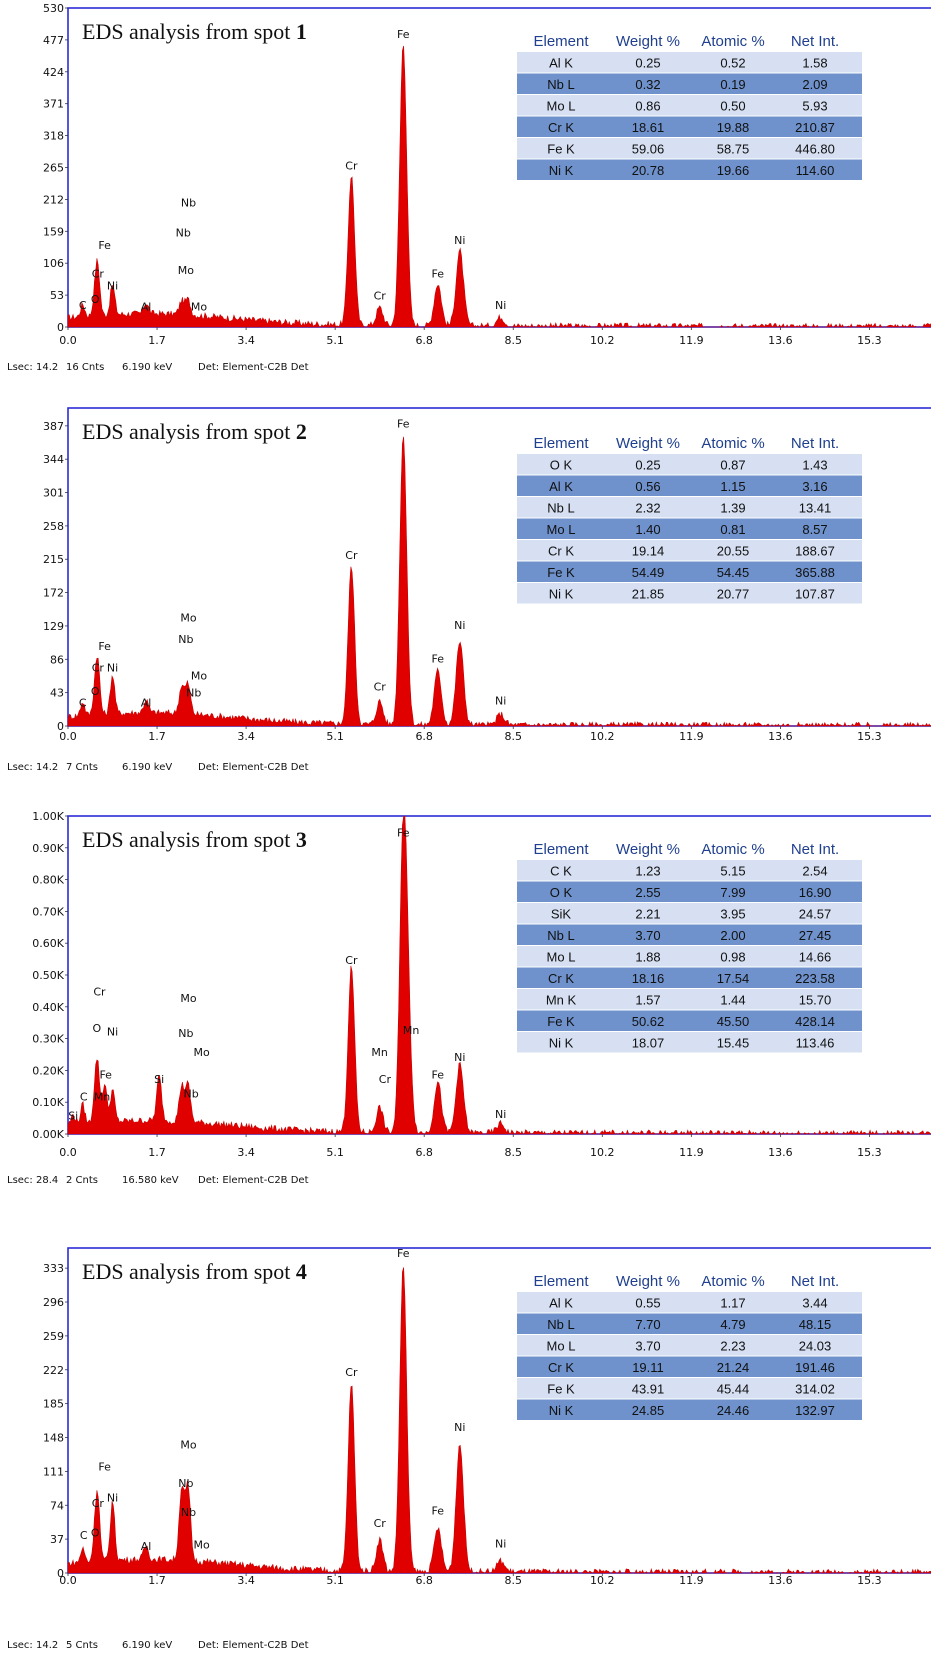 The image size is (931, 1671). I want to click on chart-title: EDS analysis from spot 3, so click(194, 839).